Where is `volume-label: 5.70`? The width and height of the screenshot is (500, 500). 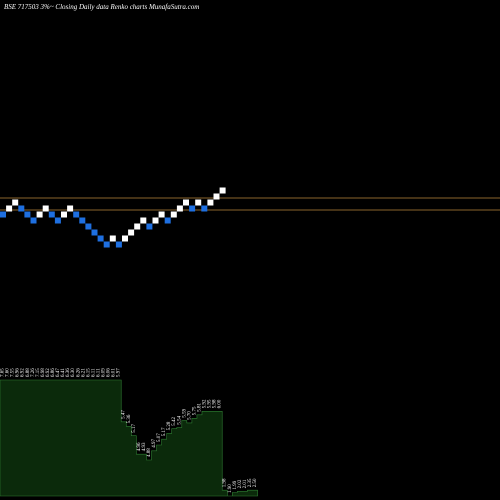 volume-label: 5.70 is located at coordinates (189, 415).